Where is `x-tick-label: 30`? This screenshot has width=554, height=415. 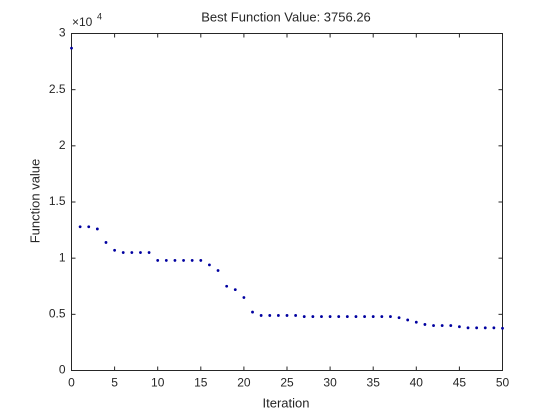 x-tick-label: 30 is located at coordinates (330, 383).